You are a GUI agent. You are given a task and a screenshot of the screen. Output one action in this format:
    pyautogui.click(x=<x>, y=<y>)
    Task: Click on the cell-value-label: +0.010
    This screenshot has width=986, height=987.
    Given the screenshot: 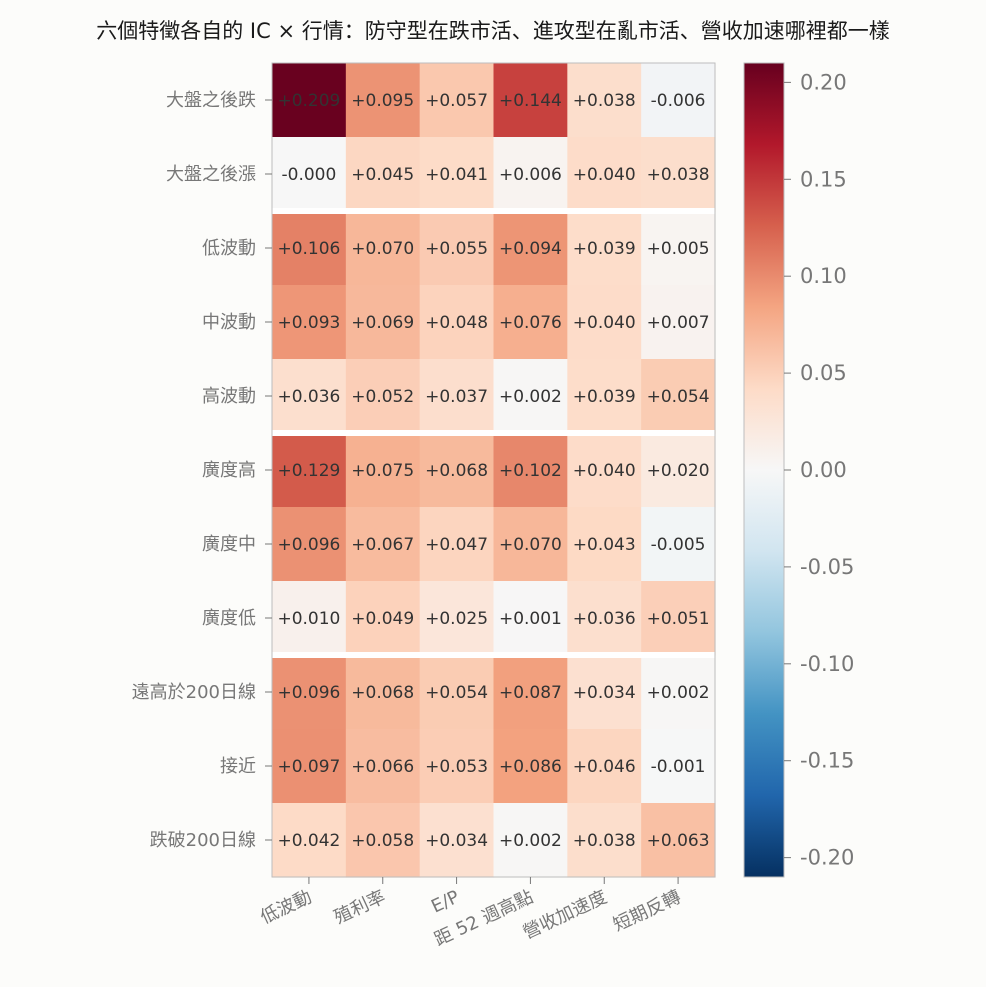 What is the action you would take?
    pyautogui.click(x=308, y=619)
    